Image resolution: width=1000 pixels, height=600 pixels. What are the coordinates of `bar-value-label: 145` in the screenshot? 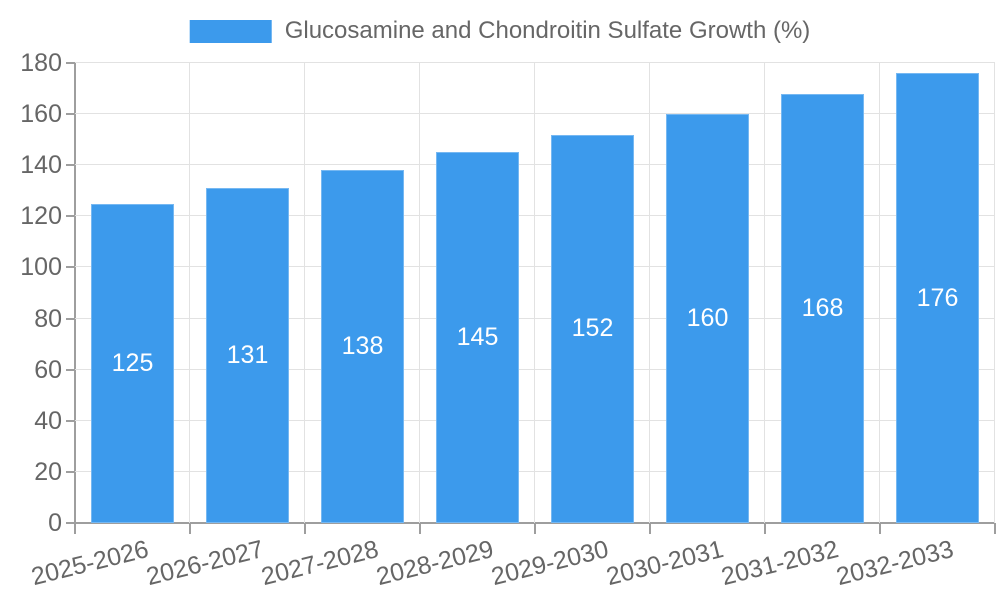 It's located at (477, 337).